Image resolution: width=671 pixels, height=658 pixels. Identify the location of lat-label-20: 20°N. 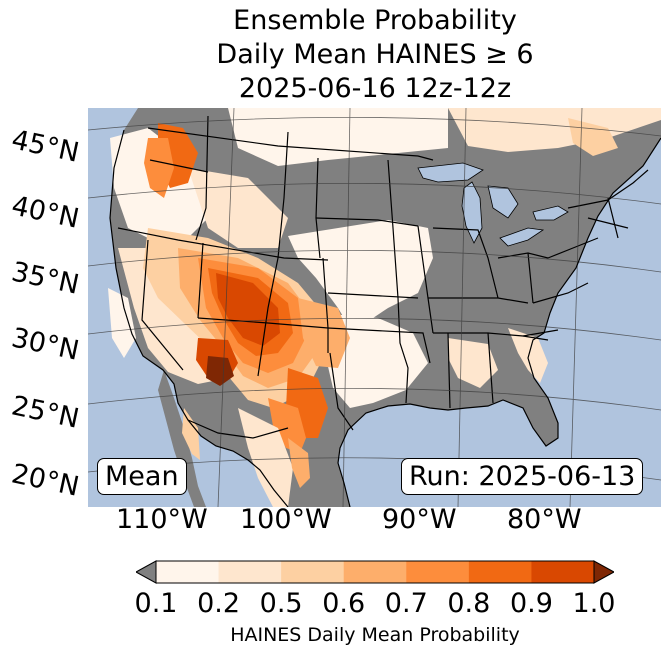
(45, 480).